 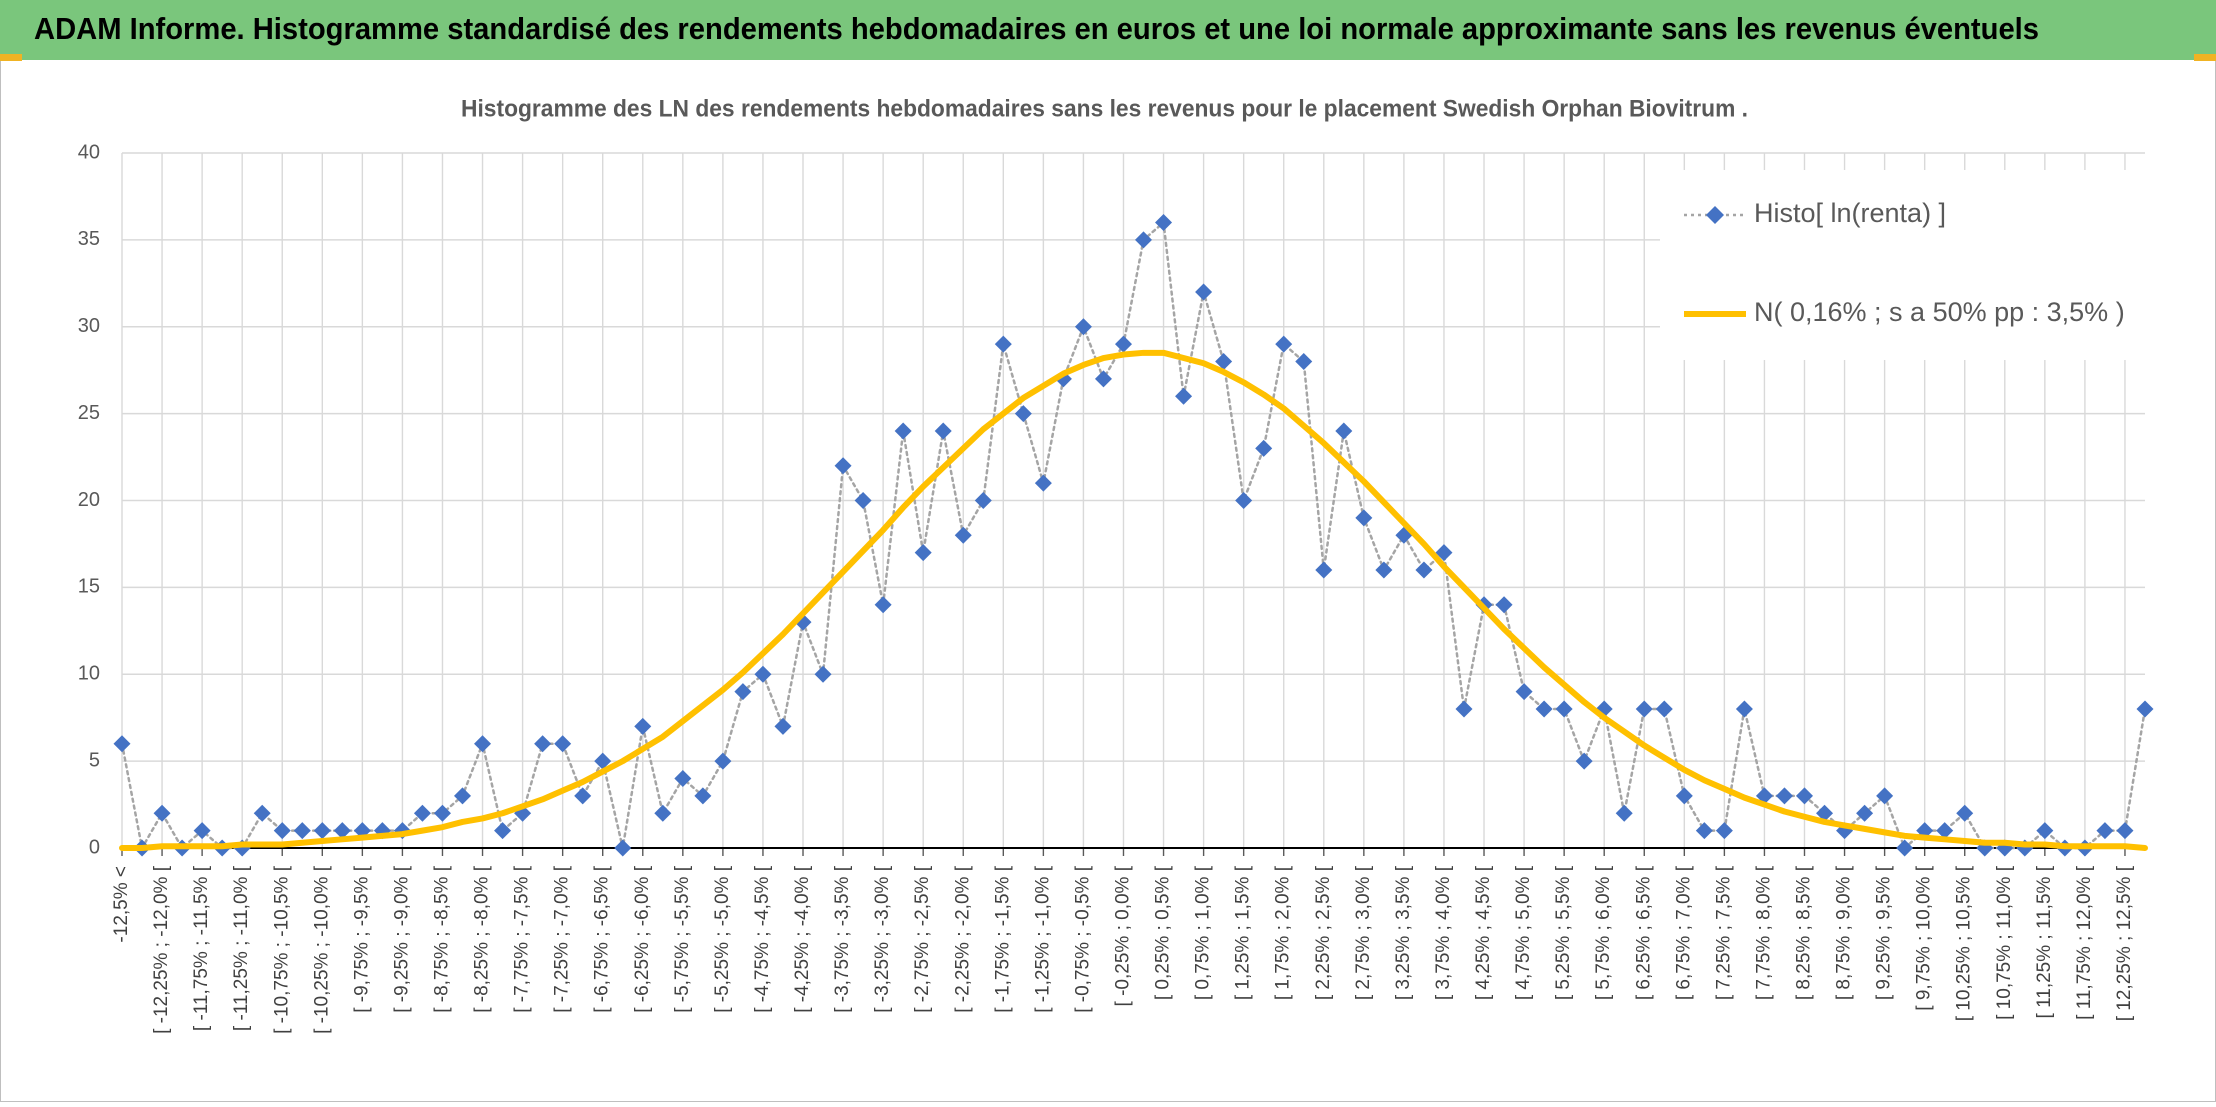 I want to click on x-tick-label: [ -2,25% ; -2,0% [, so click(x=962, y=939).